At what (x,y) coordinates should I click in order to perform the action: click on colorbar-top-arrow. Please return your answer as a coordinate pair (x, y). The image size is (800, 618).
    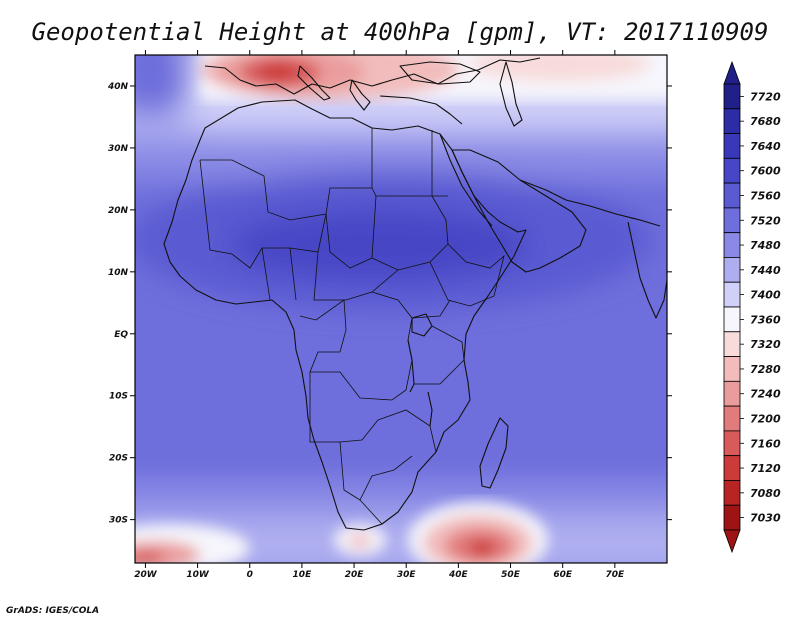
    Looking at the image, I should click on (732, 72).